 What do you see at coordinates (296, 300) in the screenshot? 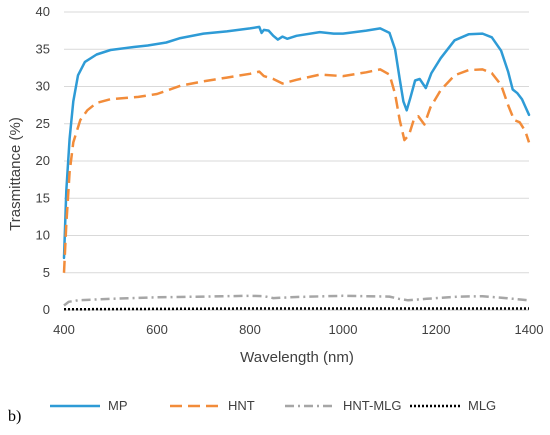
I see `series-line-hnt-mlg` at bounding box center [296, 300].